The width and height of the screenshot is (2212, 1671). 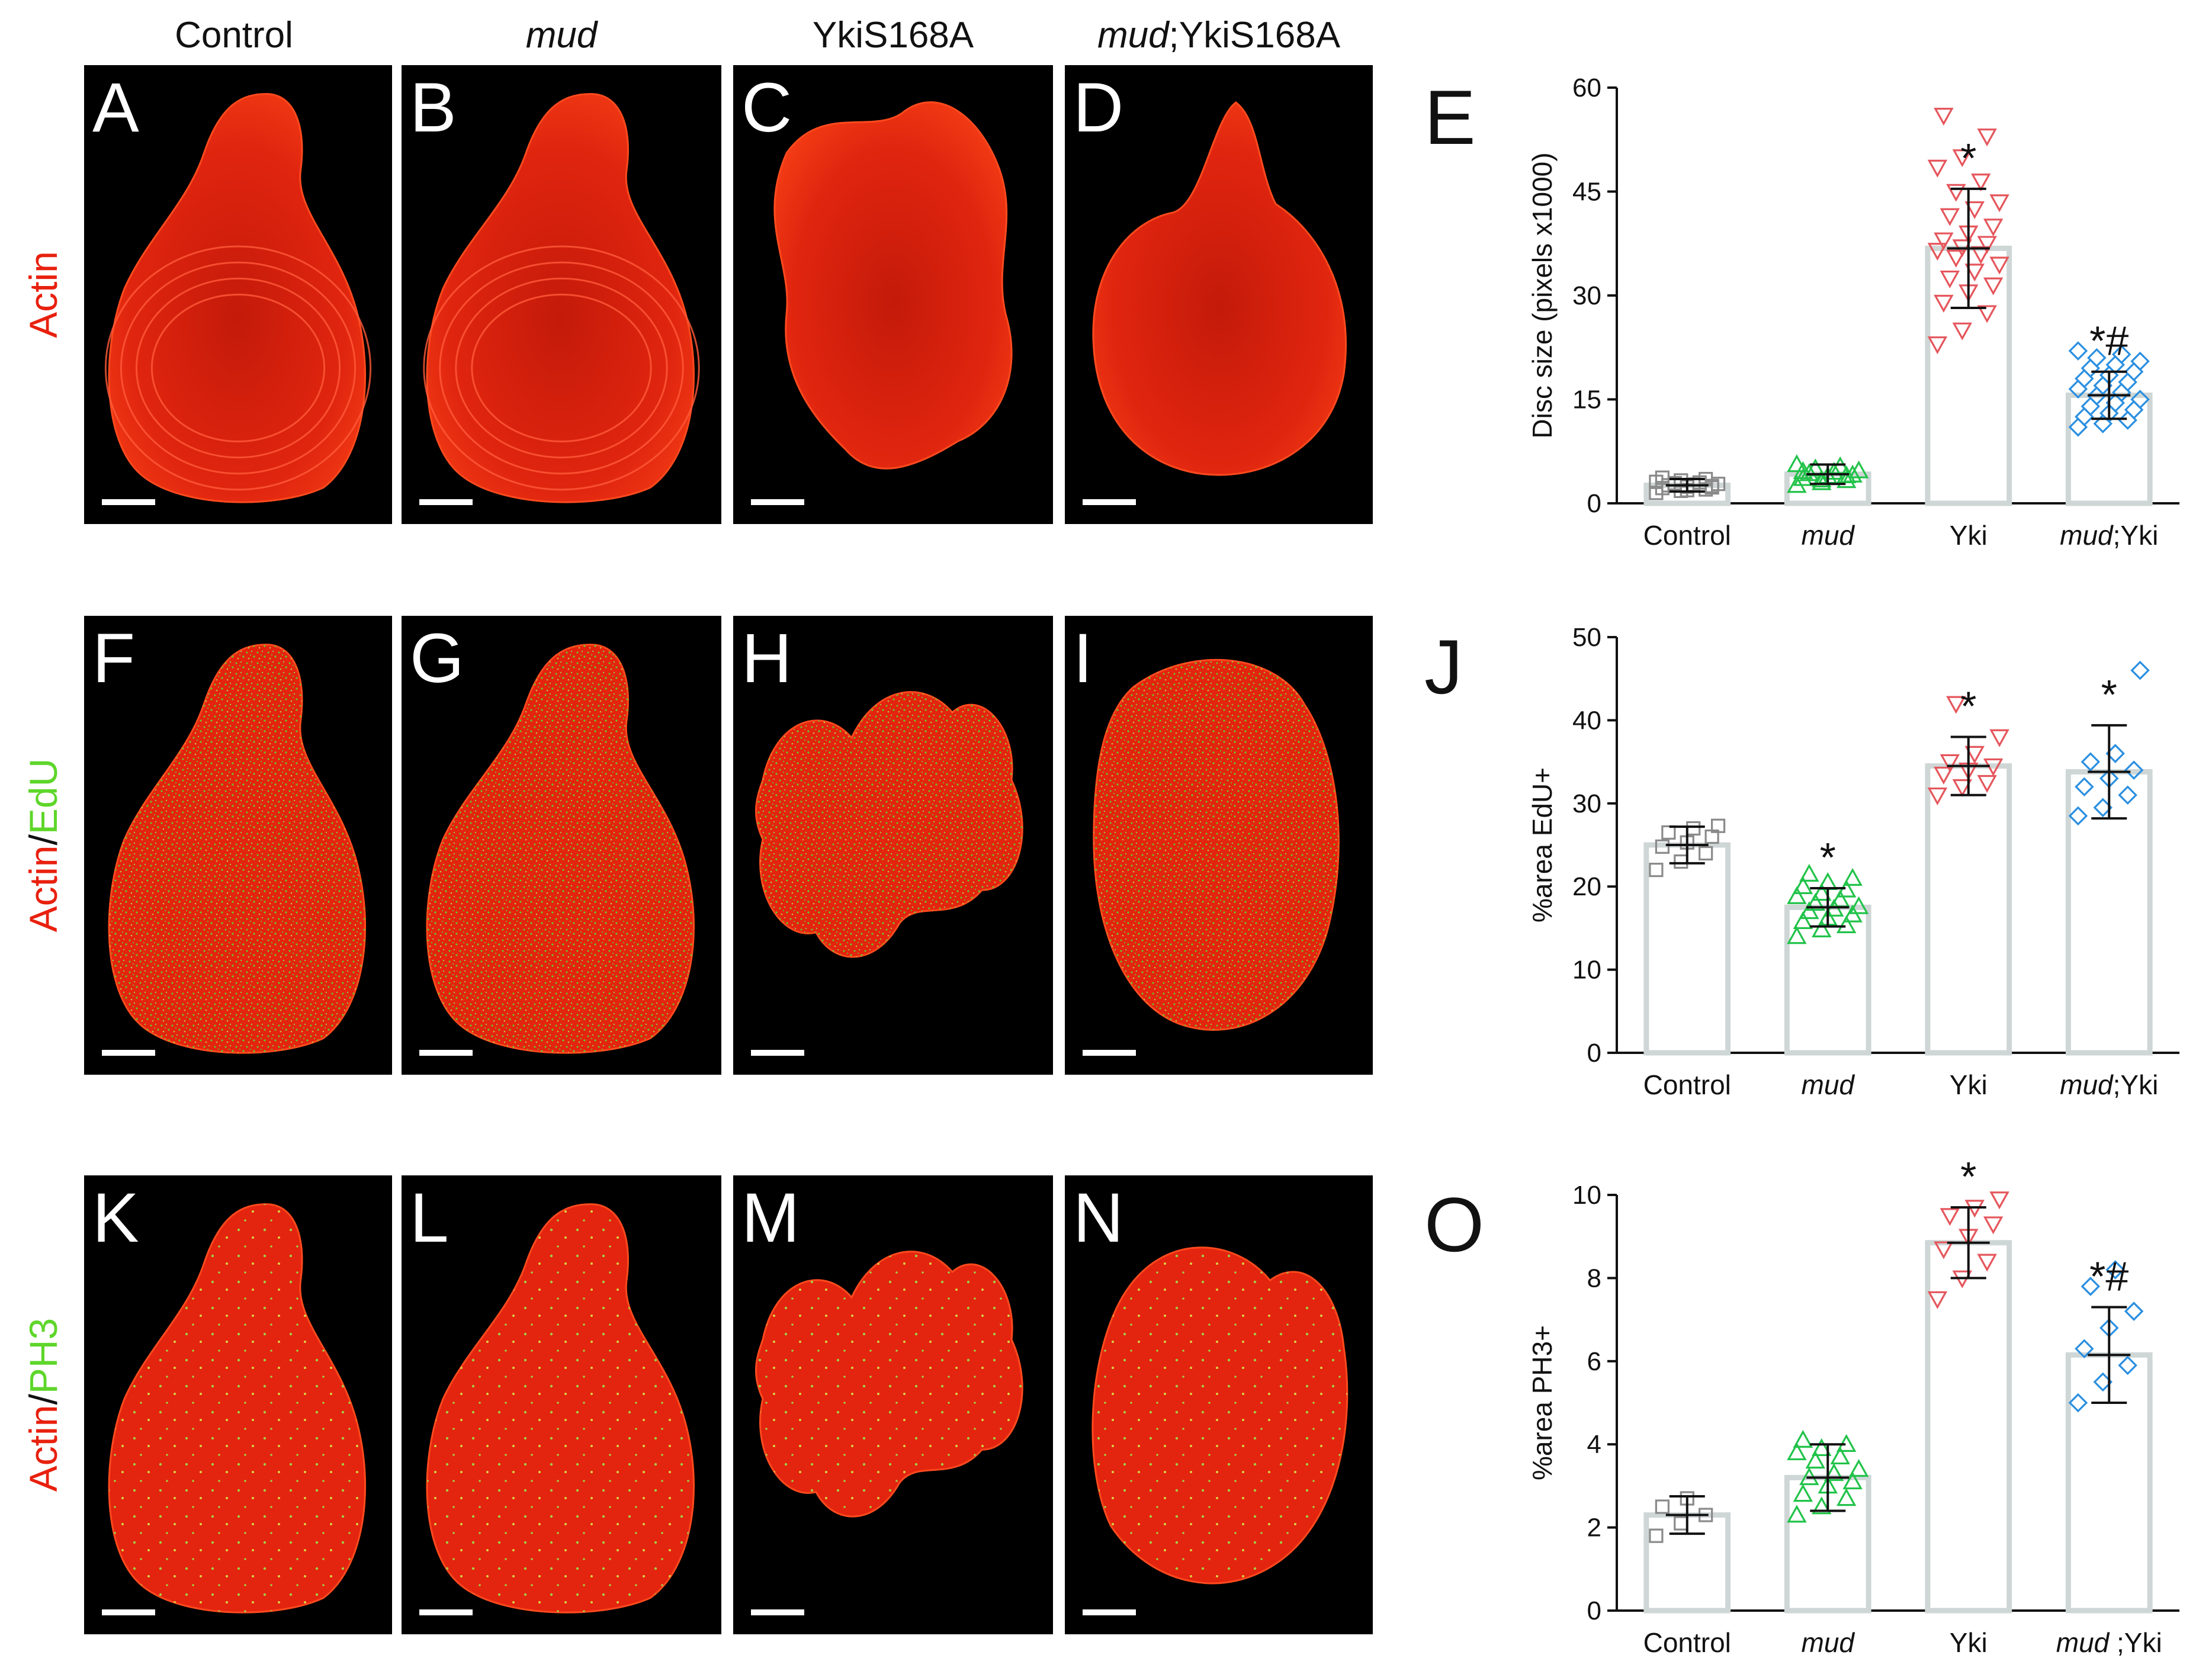 What do you see at coordinates (1219, 845) in the screenshot?
I see `micrograph-panel-I: I` at bounding box center [1219, 845].